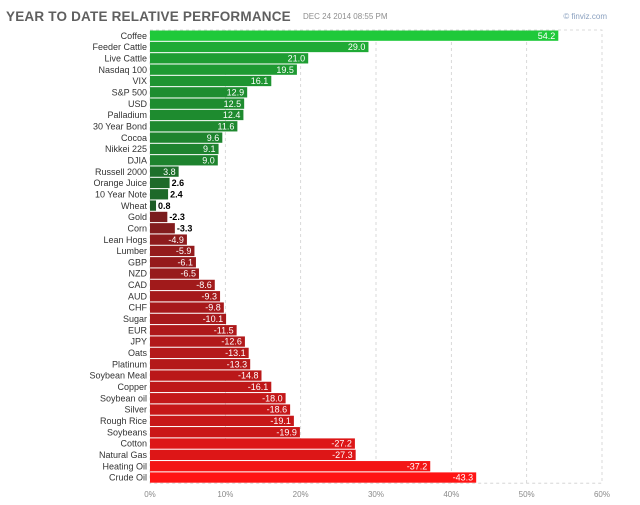 The height and width of the screenshot is (505, 640). What do you see at coordinates (138, 330) in the screenshot?
I see `category-label: EUR` at bounding box center [138, 330].